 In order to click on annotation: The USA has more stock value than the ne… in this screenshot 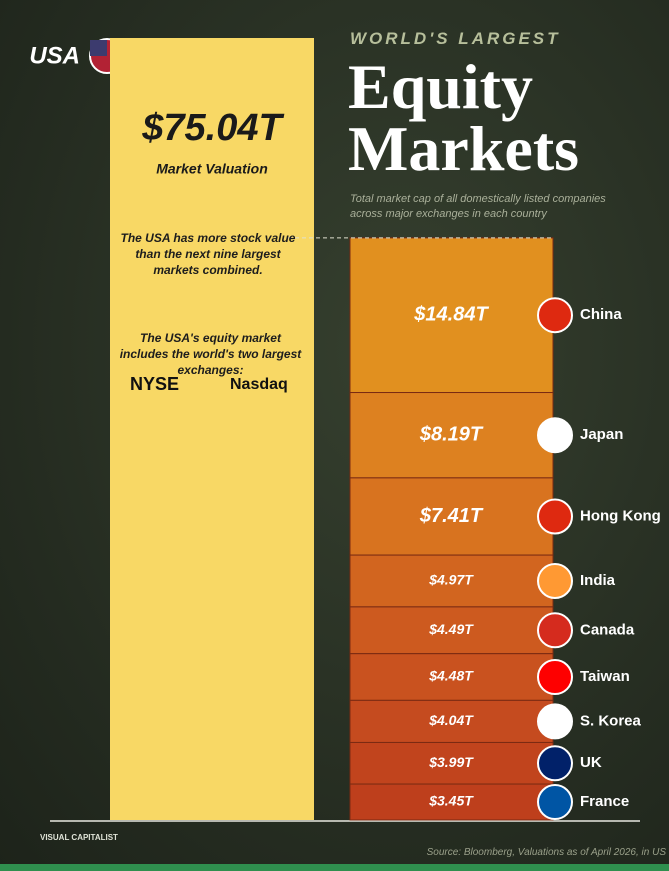, I will do `click(208, 254)`.